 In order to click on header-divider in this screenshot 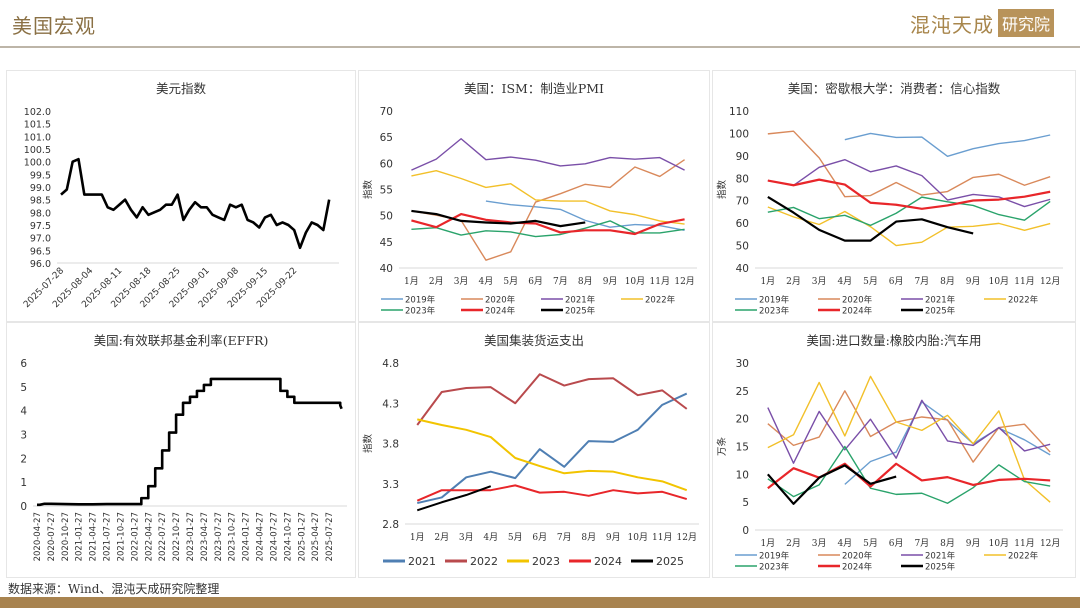, I will do `click(540, 47)`.